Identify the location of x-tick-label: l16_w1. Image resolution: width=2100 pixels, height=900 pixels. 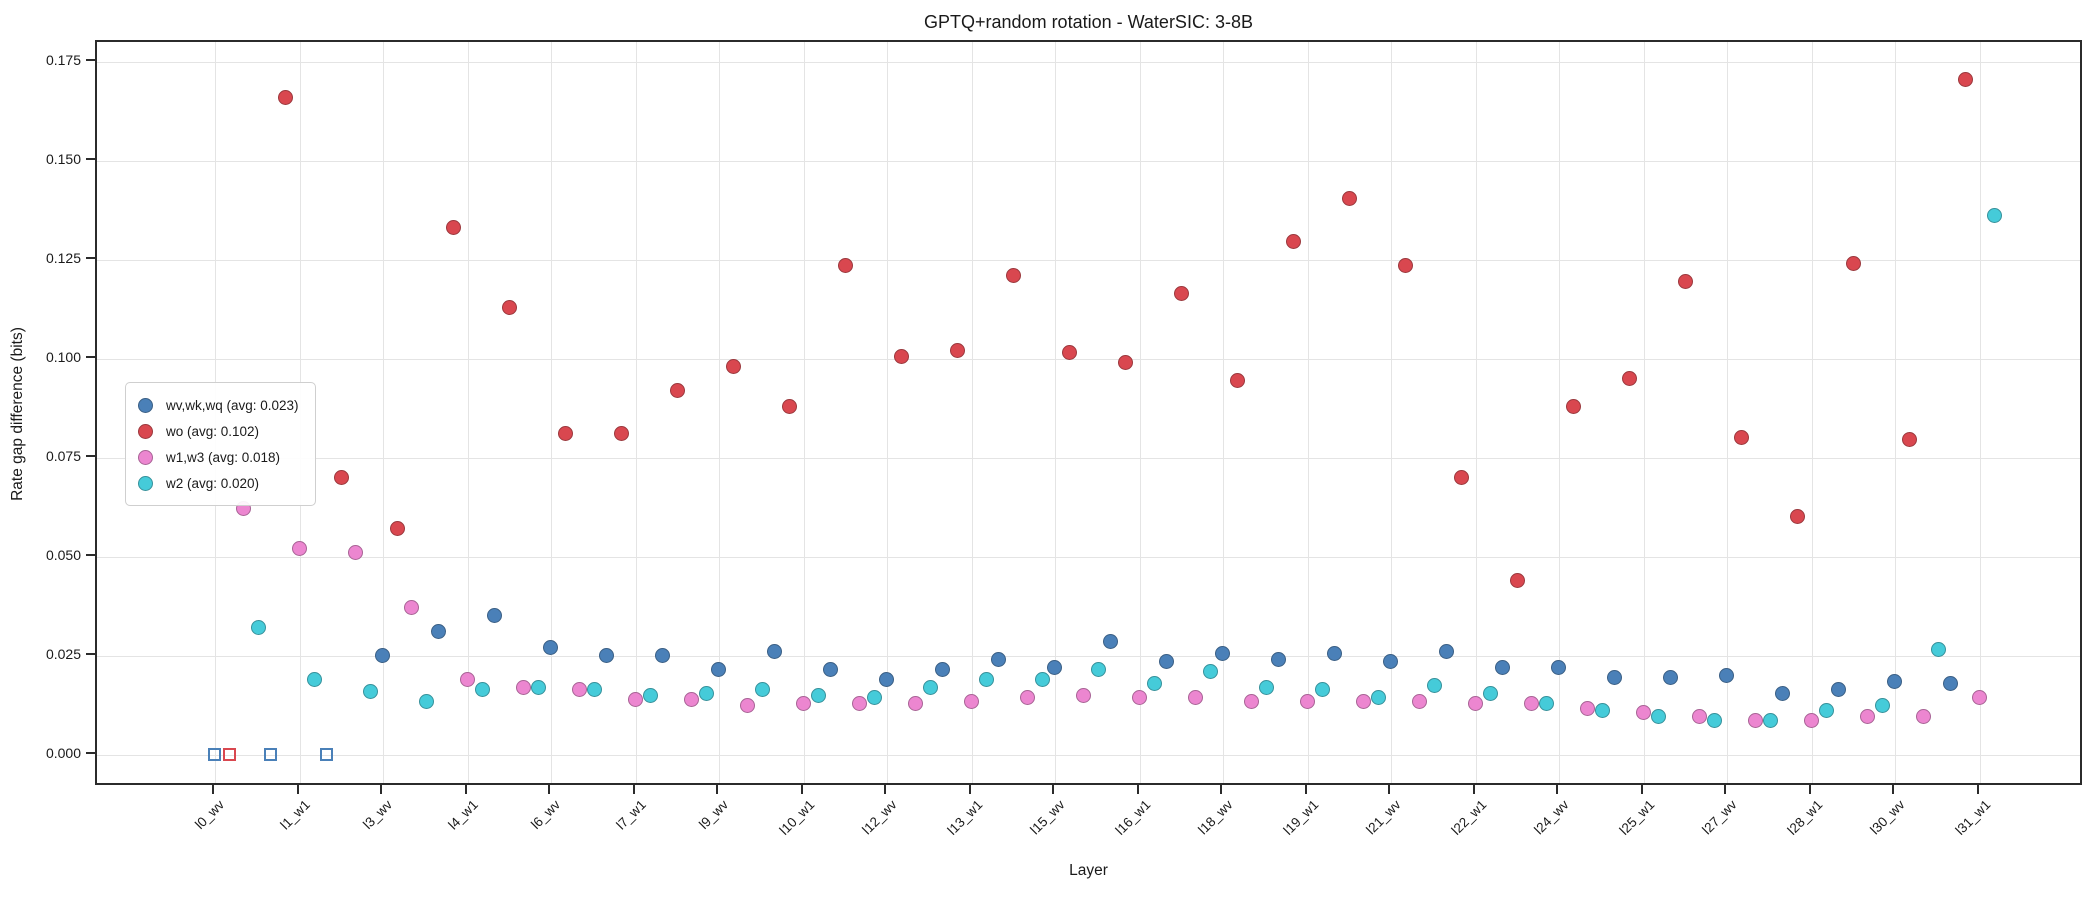
(1132, 817).